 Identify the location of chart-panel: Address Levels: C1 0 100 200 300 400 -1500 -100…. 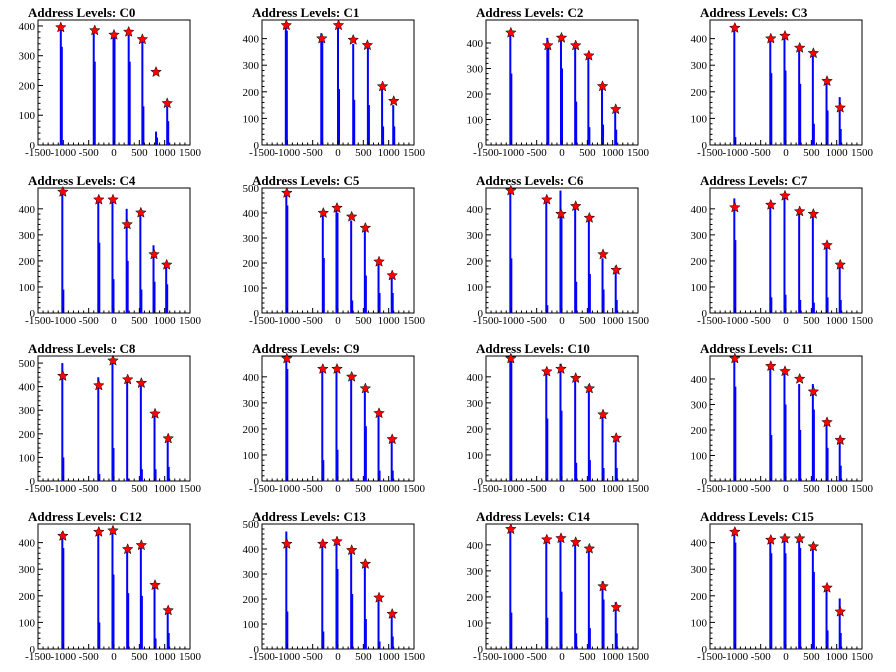
(336, 84).